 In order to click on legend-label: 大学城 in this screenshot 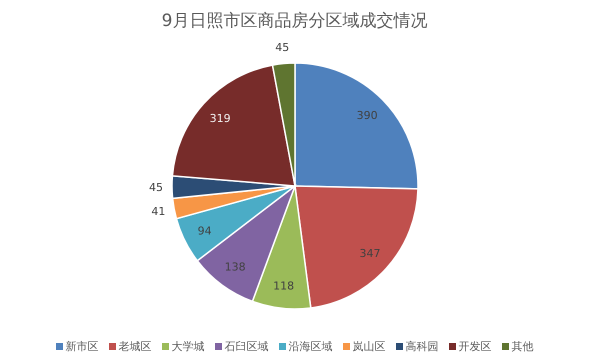, I will do `click(188, 346)`.